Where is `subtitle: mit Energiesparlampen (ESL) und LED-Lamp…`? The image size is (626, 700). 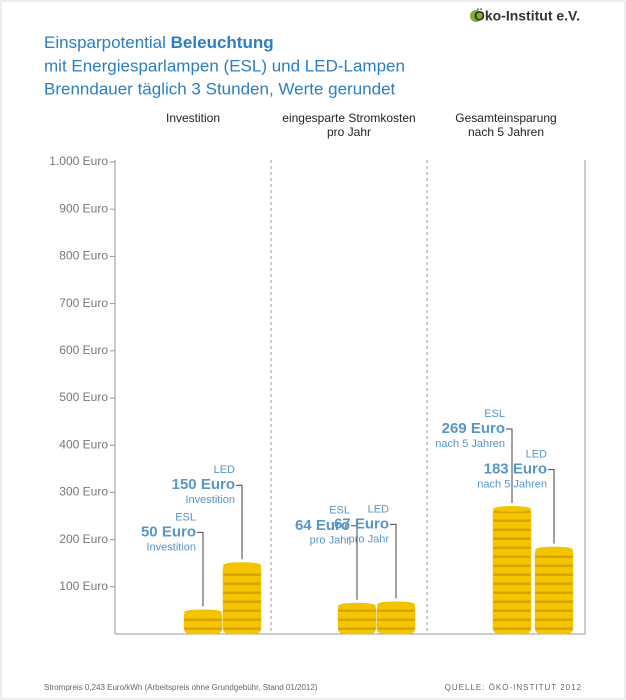
subtitle: mit Energiesparlampen (ESL) und LED-Lamp… is located at coordinates (224, 65).